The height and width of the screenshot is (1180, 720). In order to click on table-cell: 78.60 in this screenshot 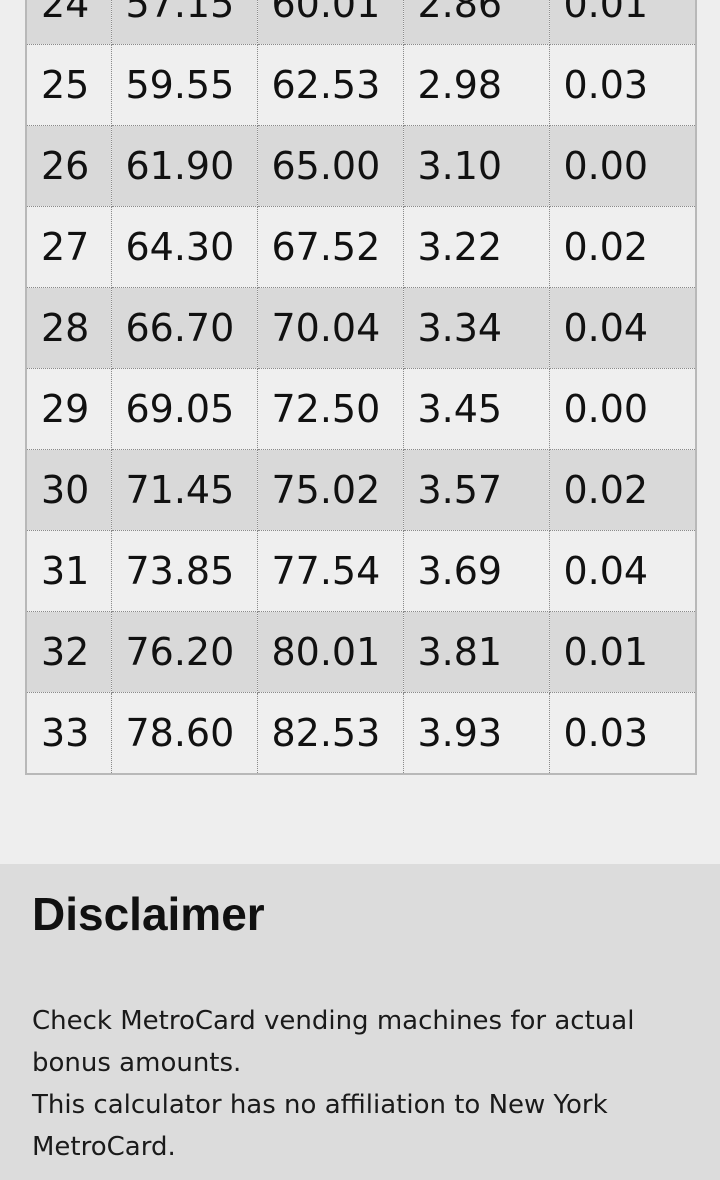, I will do `click(184, 733)`.